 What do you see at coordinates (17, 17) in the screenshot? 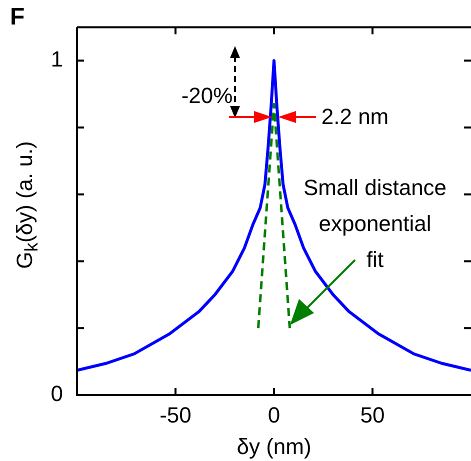
I see `chart-title: F` at bounding box center [17, 17].